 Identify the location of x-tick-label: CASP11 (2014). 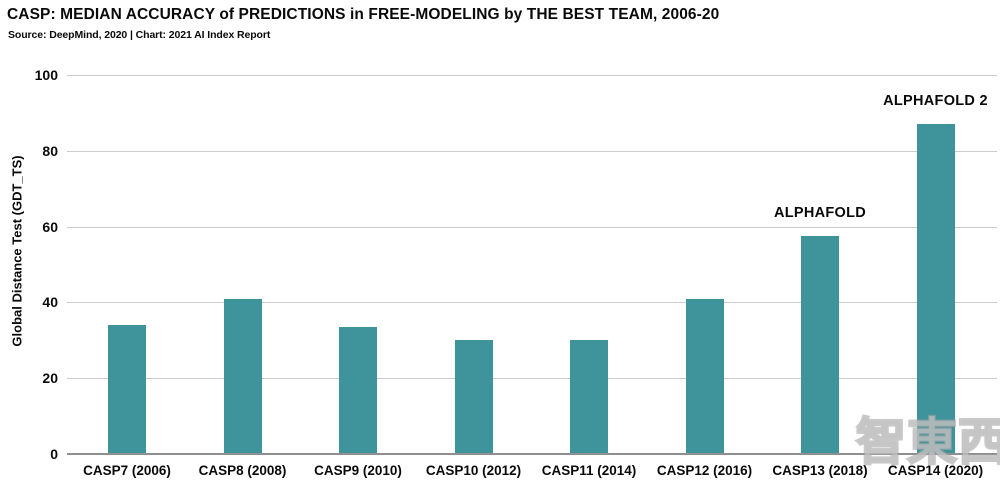
(589, 470).